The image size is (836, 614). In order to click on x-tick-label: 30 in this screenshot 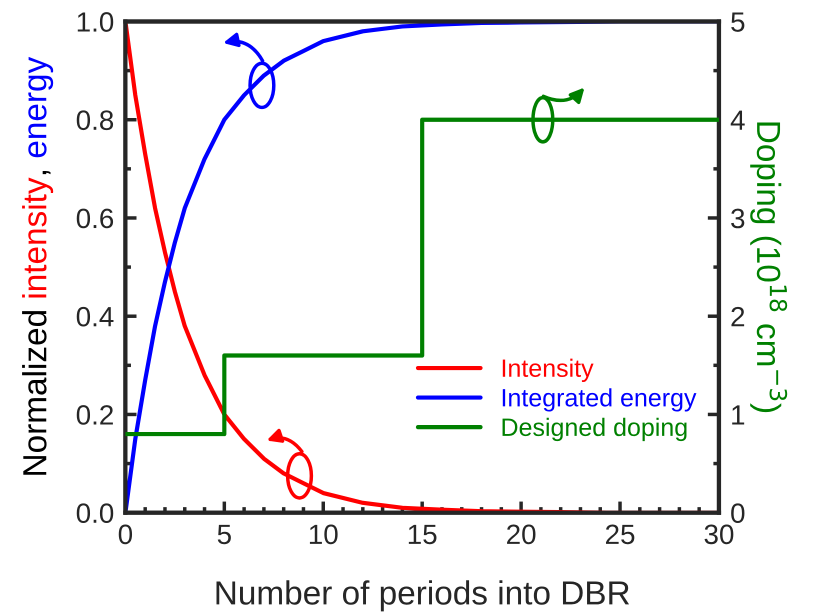, I will do `click(719, 534)`.